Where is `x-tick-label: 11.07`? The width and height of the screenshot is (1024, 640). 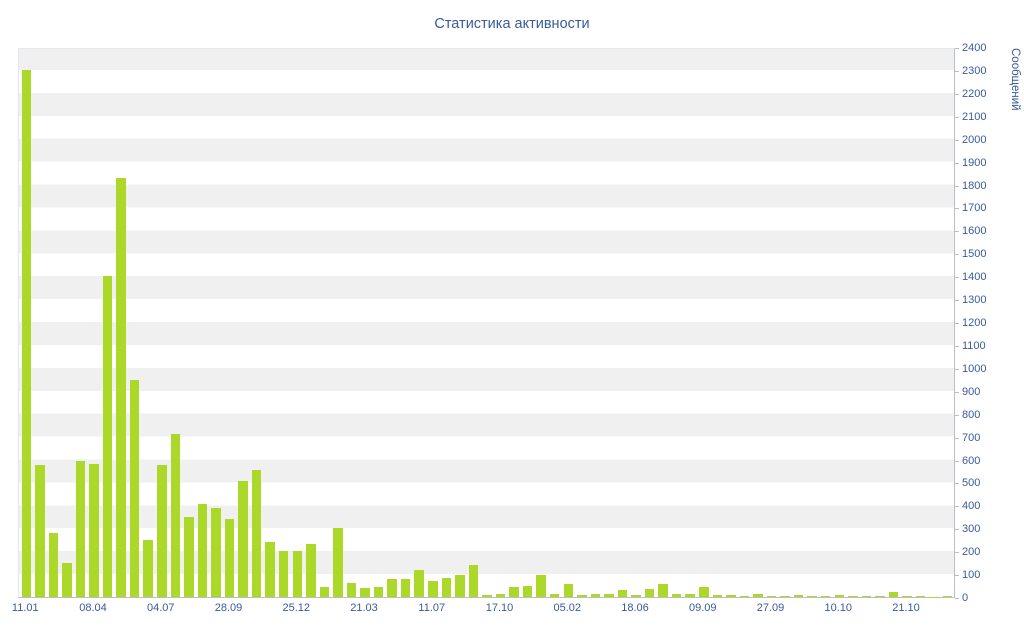
x-tick-label: 11.07 is located at coordinates (432, 608).